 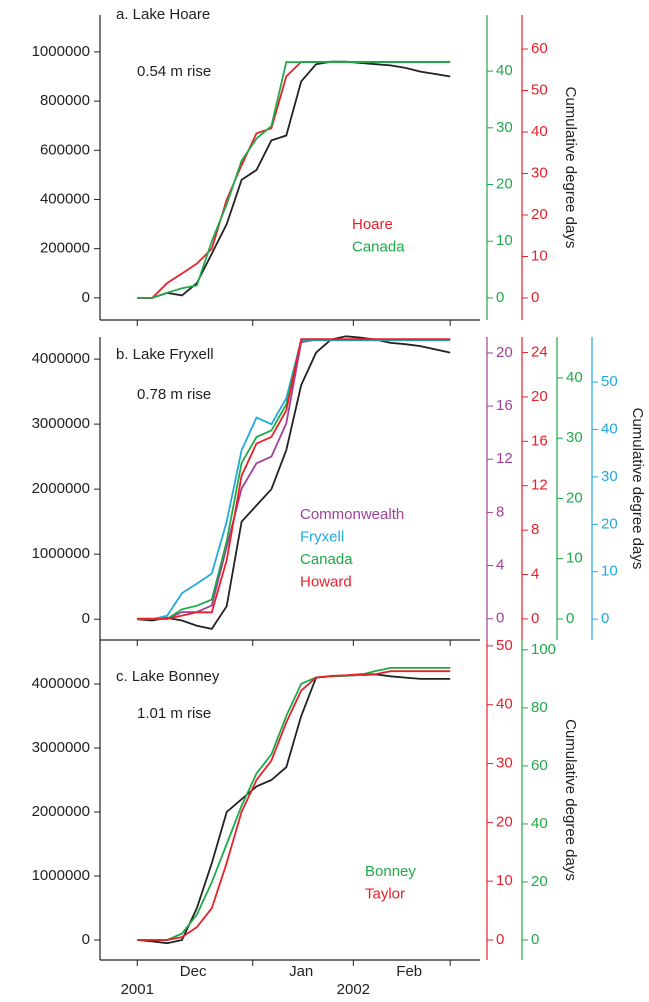 What do you see at coordinates (65, 248) in the screenshot?
I see `y-tick-label: 200000` at bounding box center [65, 248].